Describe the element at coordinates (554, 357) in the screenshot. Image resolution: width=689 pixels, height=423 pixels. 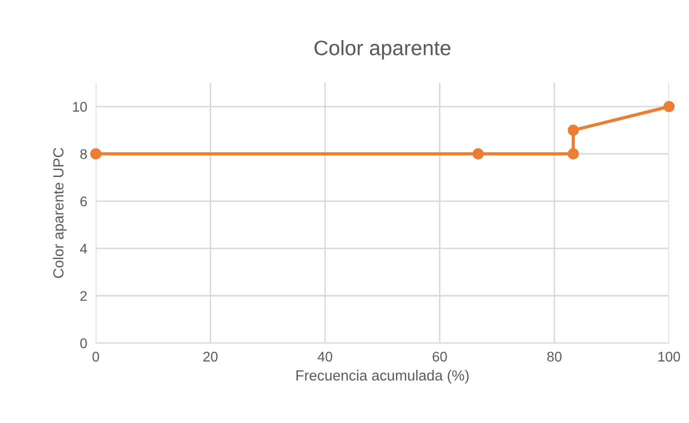
I see `x-tick-label: 80` at that location.